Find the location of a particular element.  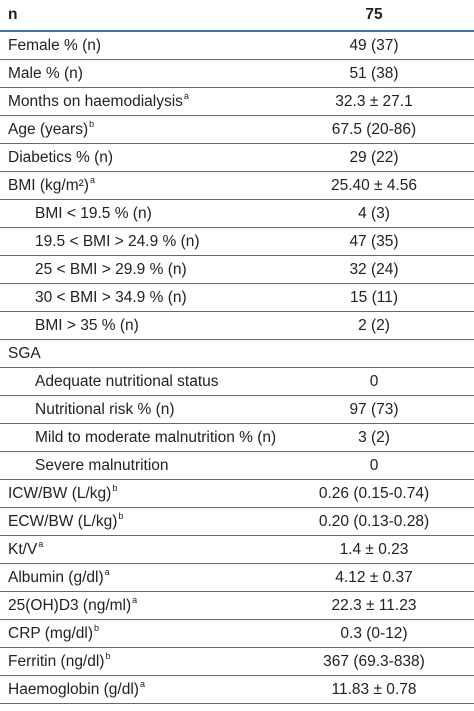

table-row: Kt/Va 1.4 ± 0.23 is located at coordinates (237, 550).